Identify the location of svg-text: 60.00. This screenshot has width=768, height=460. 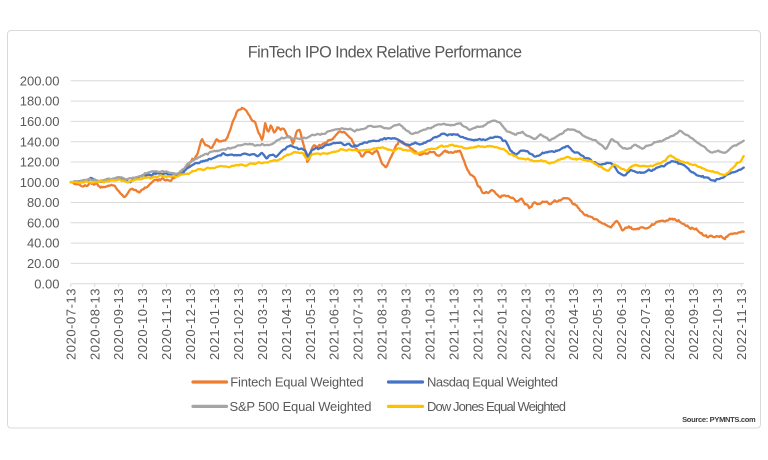
(43, 222).